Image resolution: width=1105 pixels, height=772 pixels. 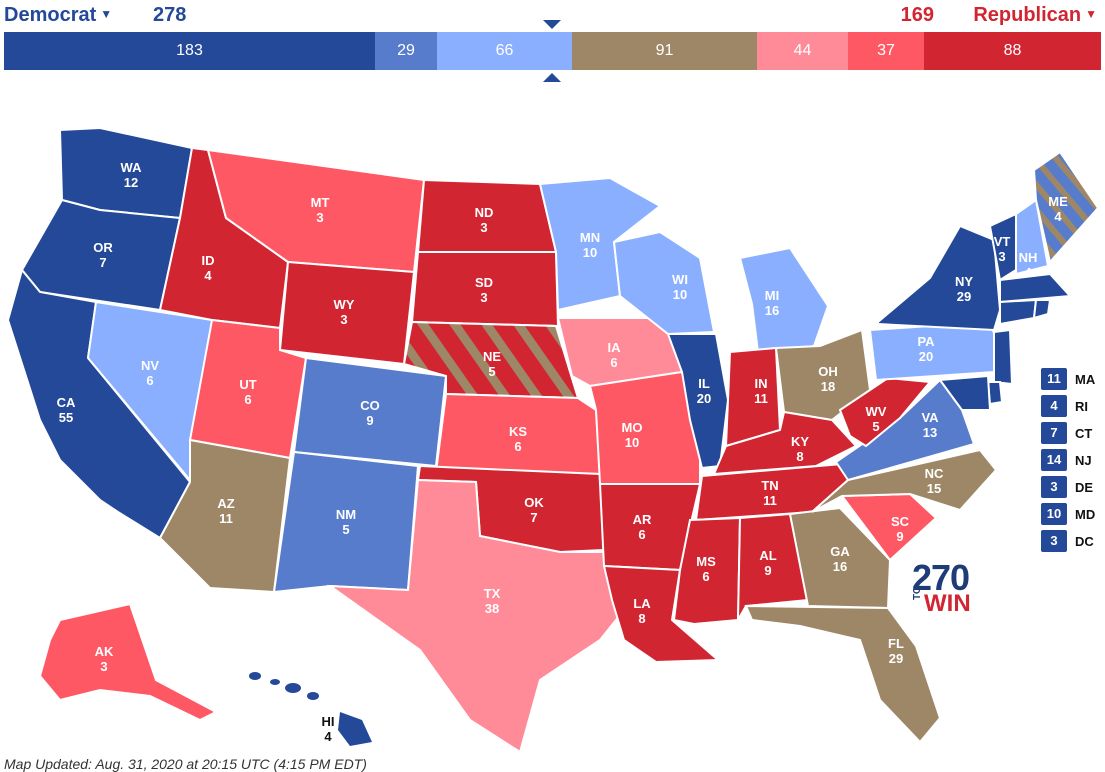 What do you see at coordinates (964, 296) in the screenshot?
I see `label-ny-ev: 29` at bounding box center [964, 296].